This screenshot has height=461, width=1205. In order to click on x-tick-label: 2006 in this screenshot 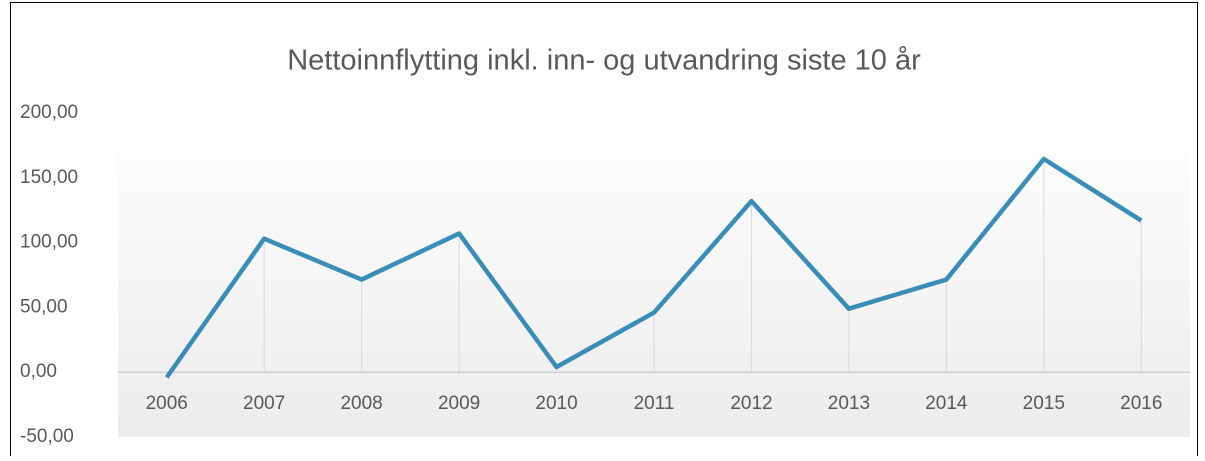, I will do `click(167, 403)`.